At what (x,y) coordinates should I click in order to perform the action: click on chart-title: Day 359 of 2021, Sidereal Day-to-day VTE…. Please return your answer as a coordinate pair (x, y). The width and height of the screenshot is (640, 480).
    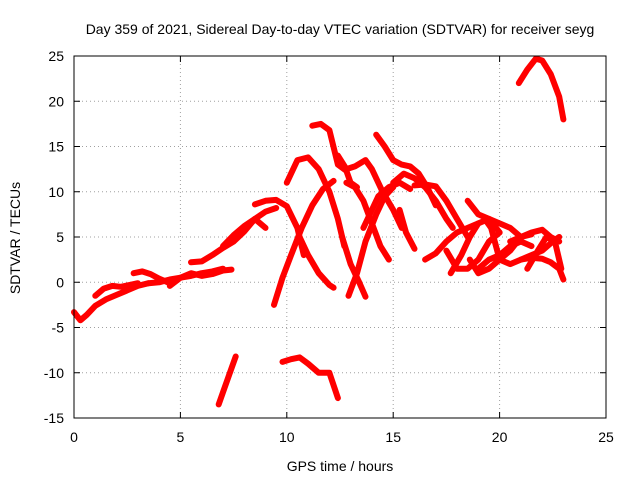
    Looking at the image, I should click on (340, 29).